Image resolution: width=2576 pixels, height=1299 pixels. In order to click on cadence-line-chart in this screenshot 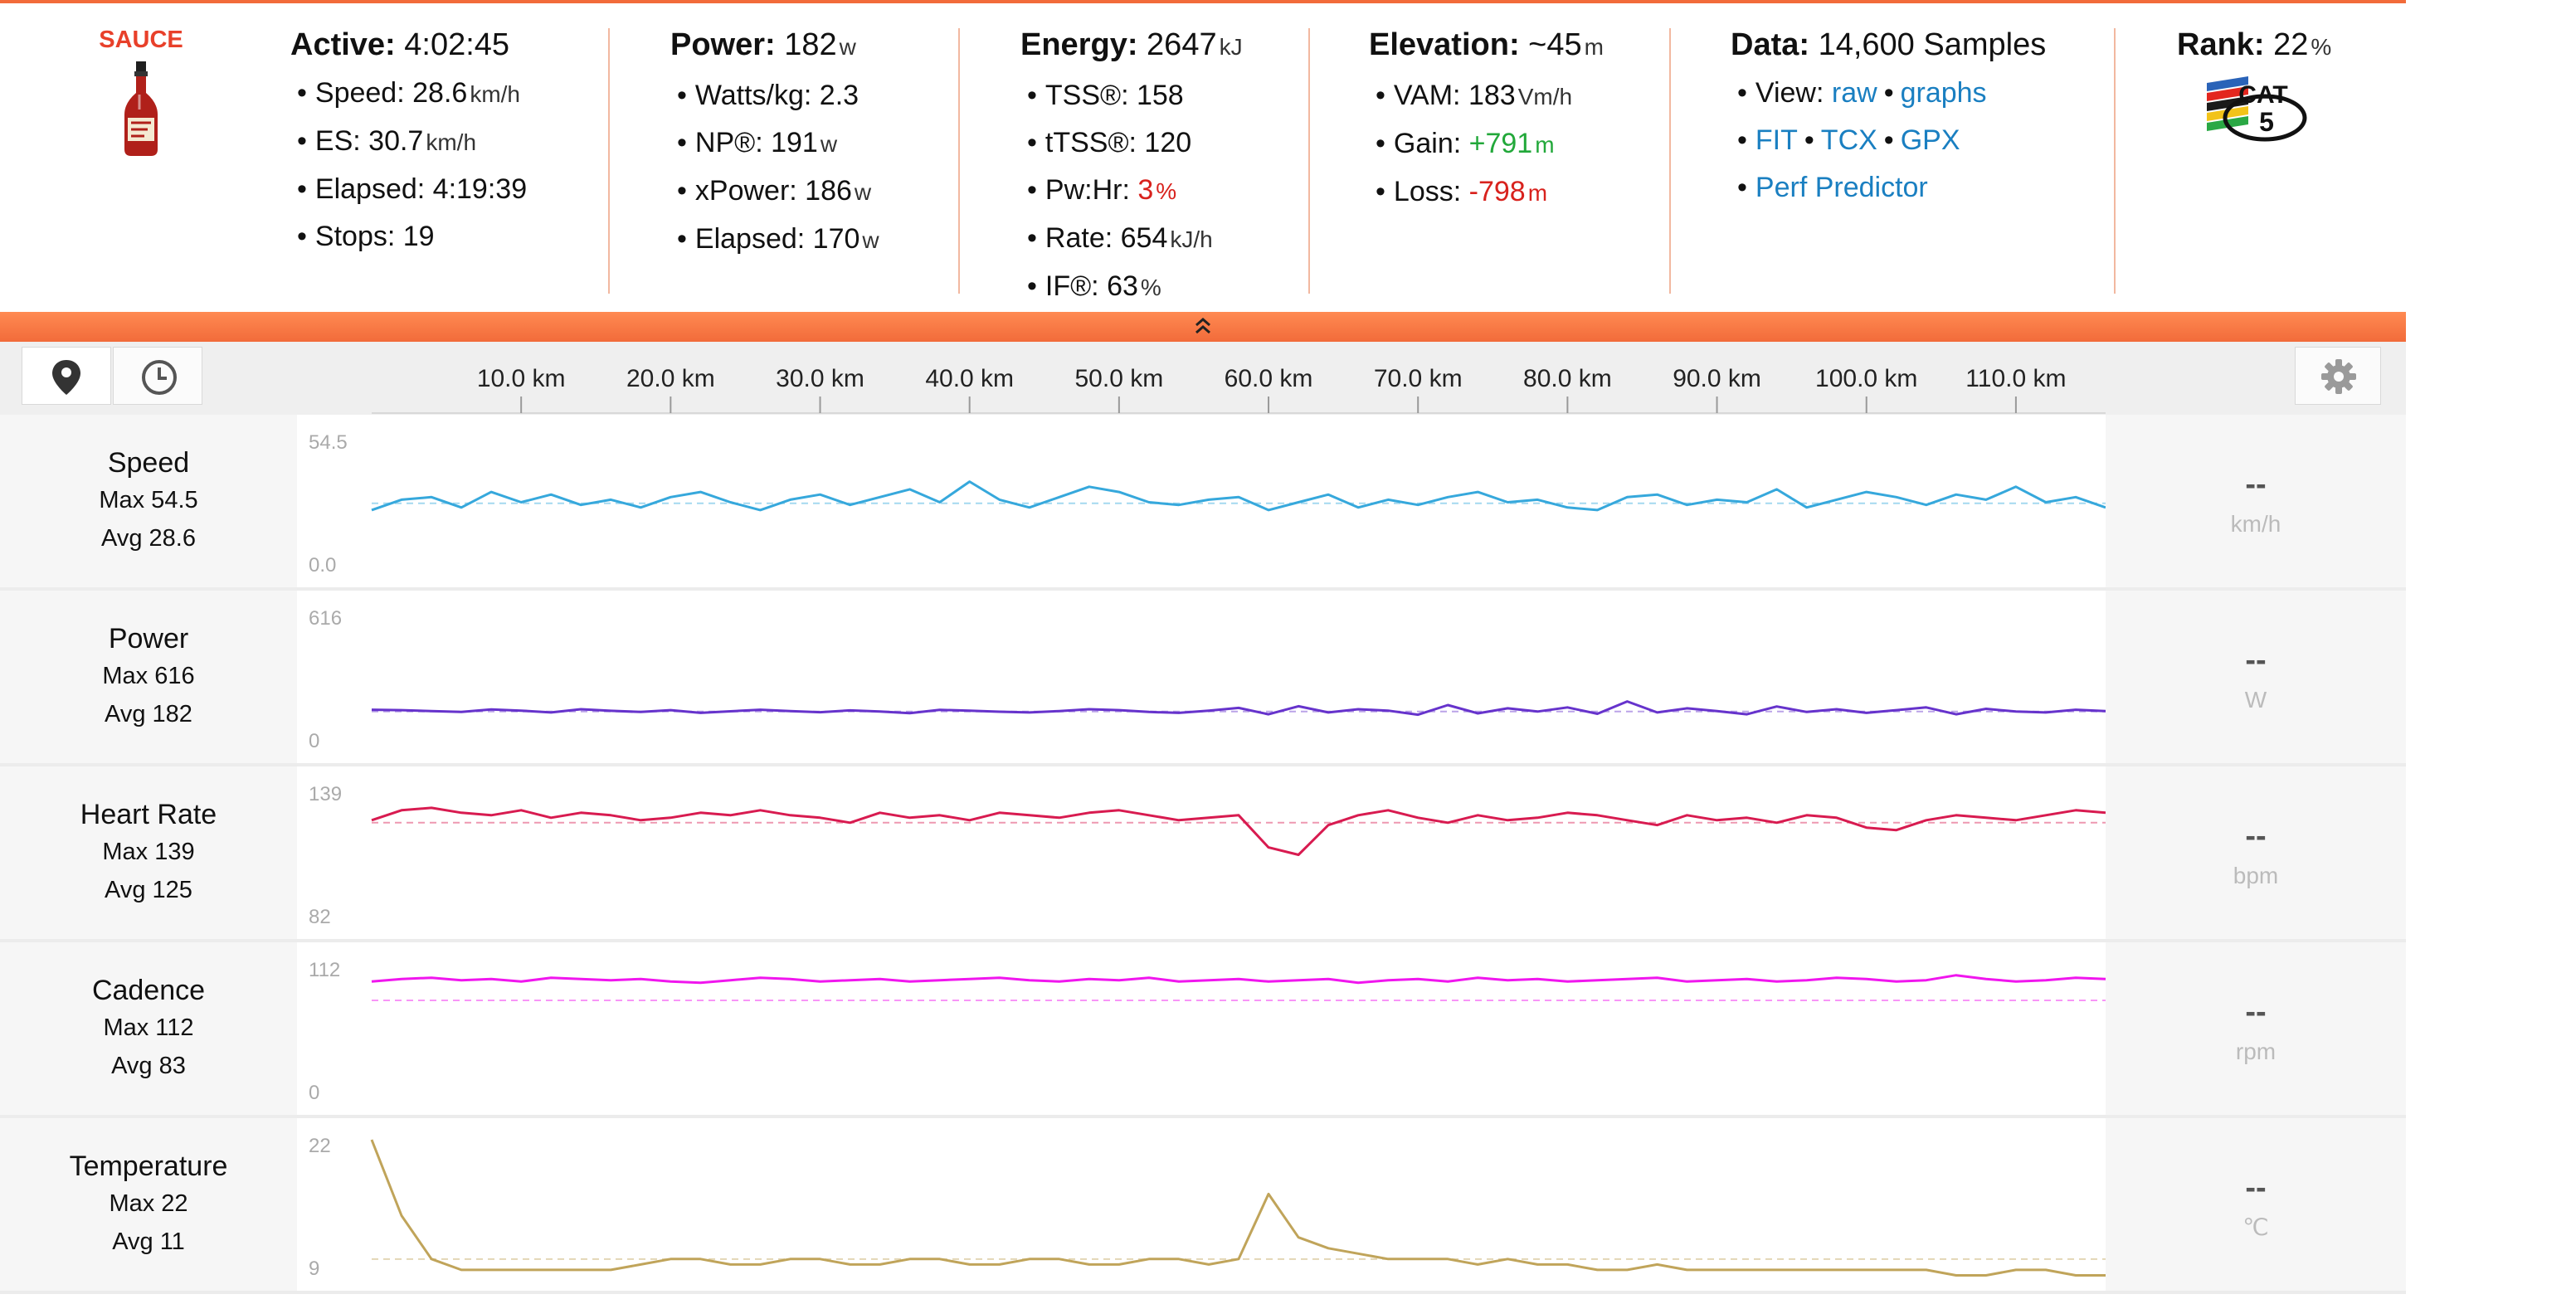, I will do `click(1238, 988)`.